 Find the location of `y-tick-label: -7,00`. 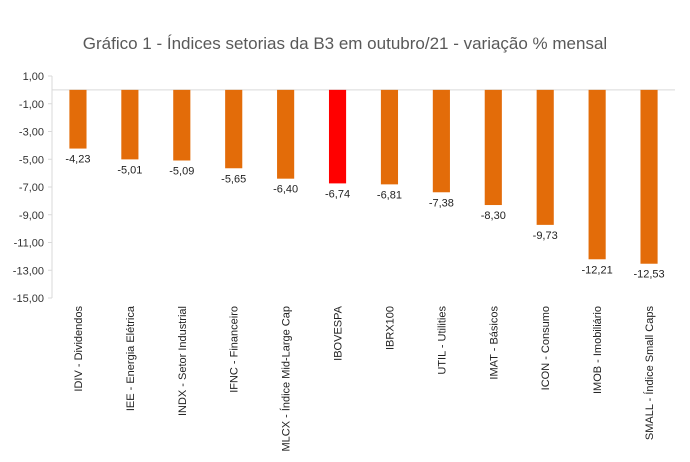

y-tick-label: -7,00 is located at coordinates (31, 188).